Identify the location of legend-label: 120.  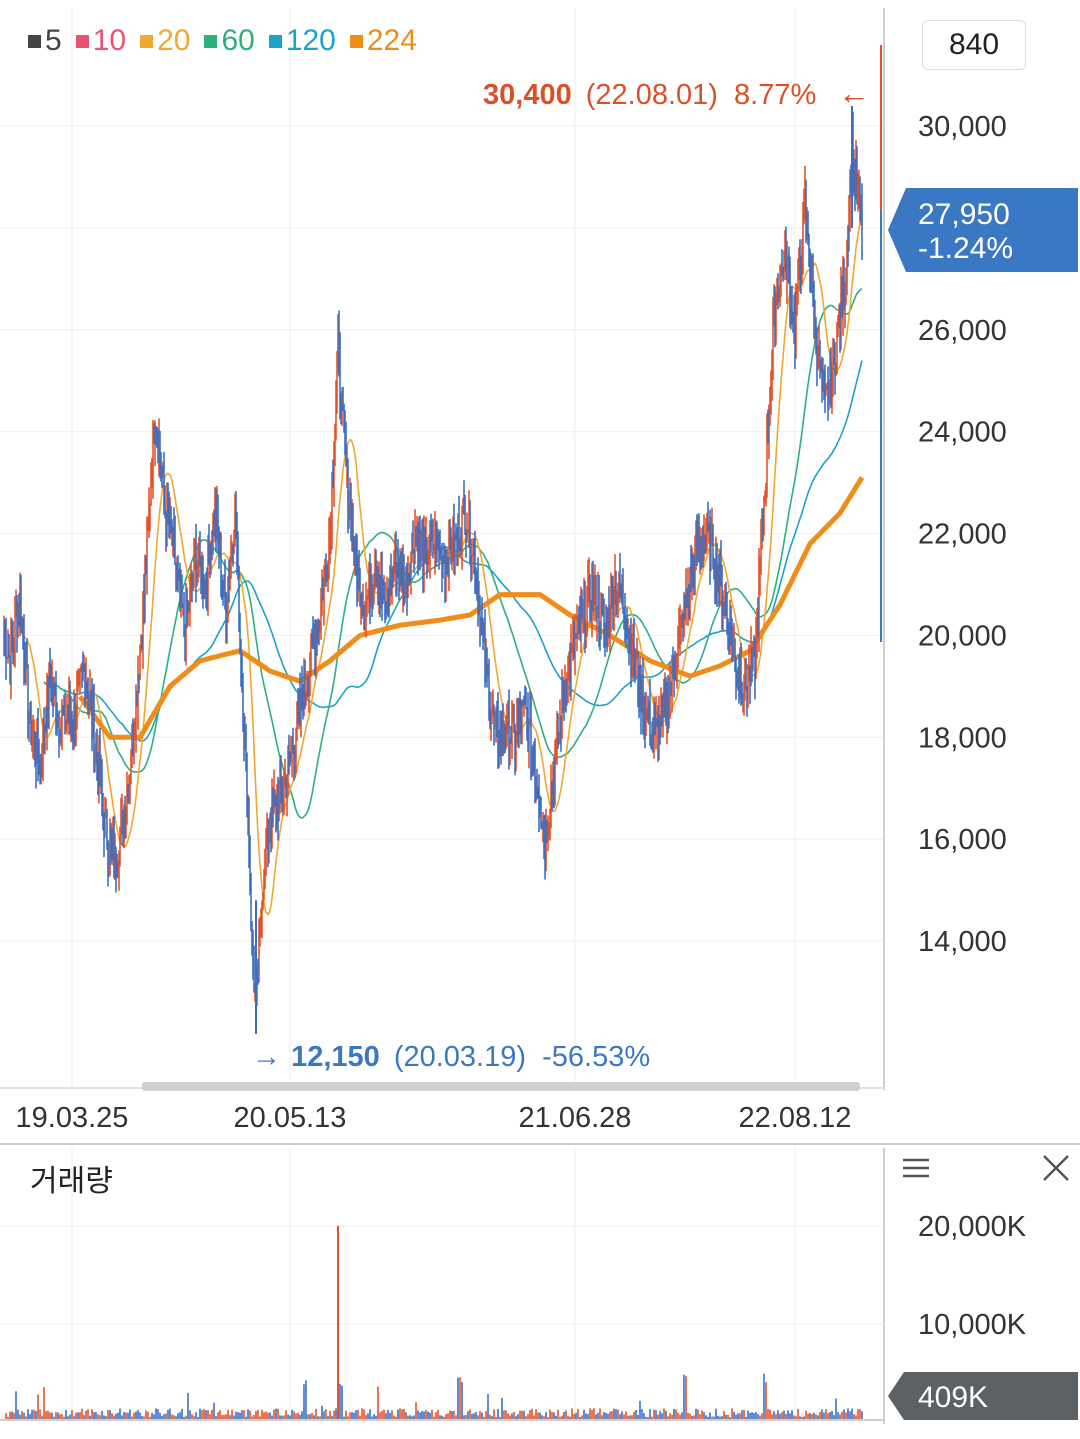
(310, 40).